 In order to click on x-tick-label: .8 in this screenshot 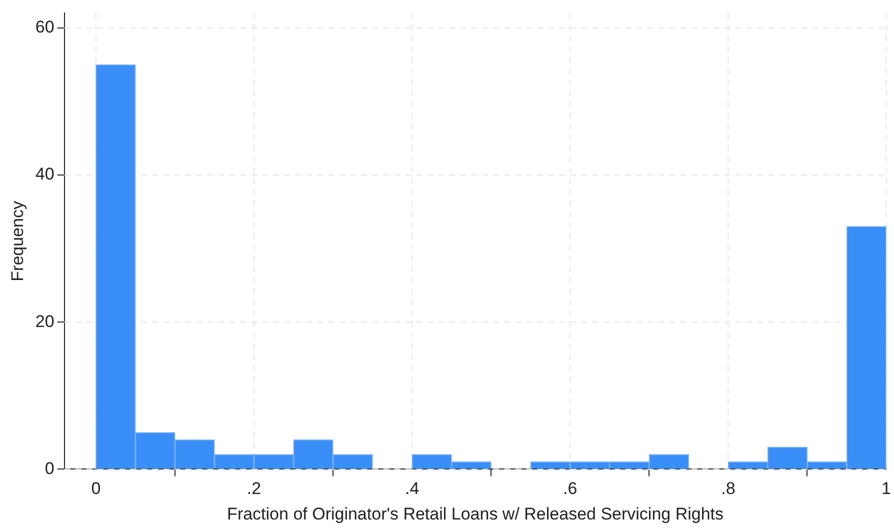, I will do `click(728, 488)`.